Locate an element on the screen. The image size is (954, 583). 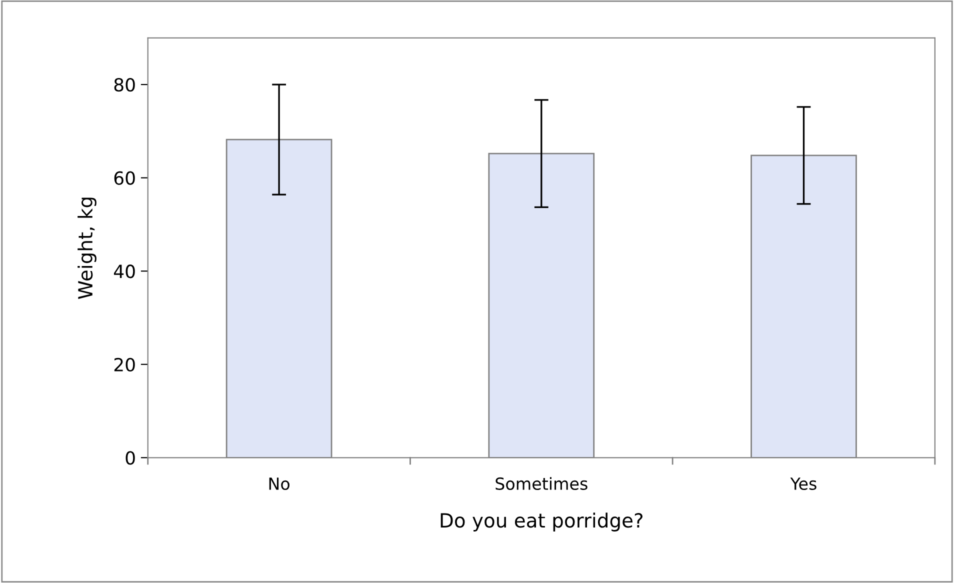
y-tick-label: 20 is located at coordinates (124, 365).